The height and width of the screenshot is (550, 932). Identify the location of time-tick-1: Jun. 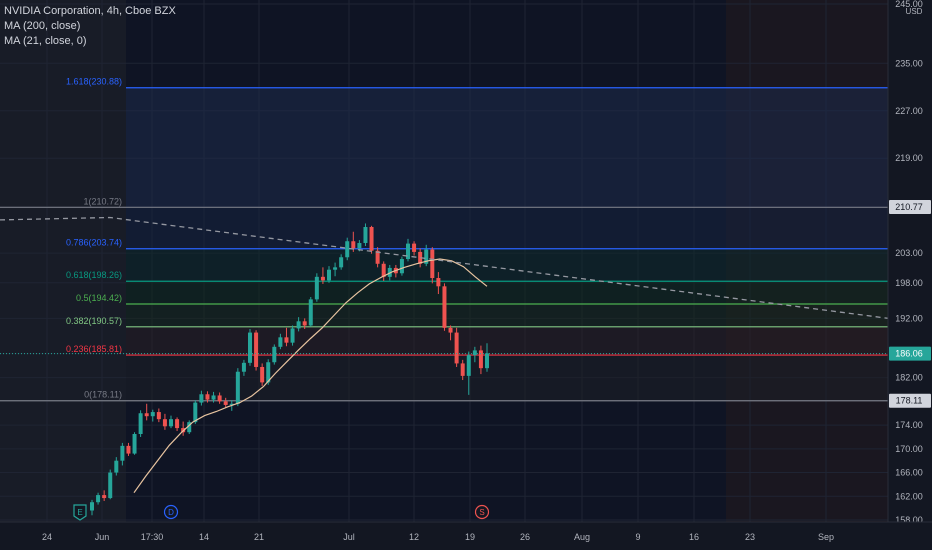
(102, 537).